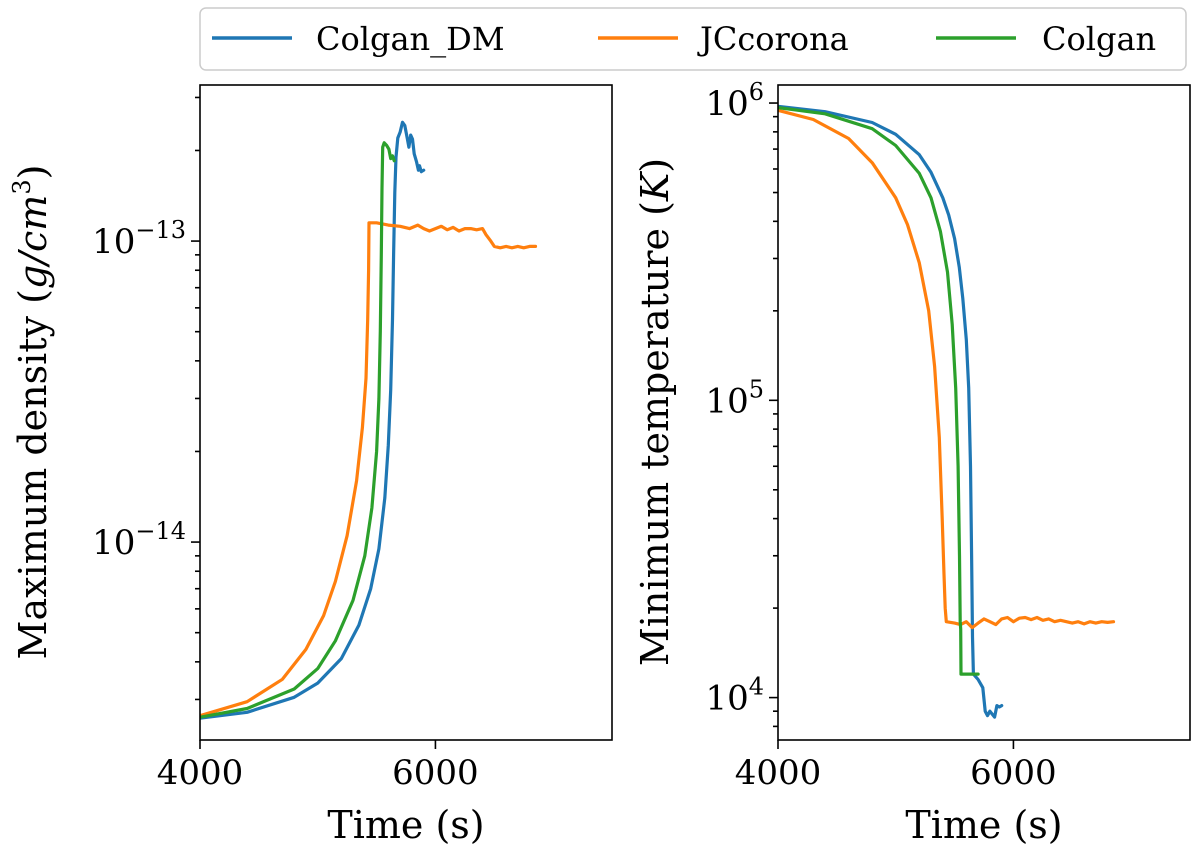  Describe the element at coordinates (773, 39) in the screenshot. I see `legend-label-jccorona: JCcorona` at that location.